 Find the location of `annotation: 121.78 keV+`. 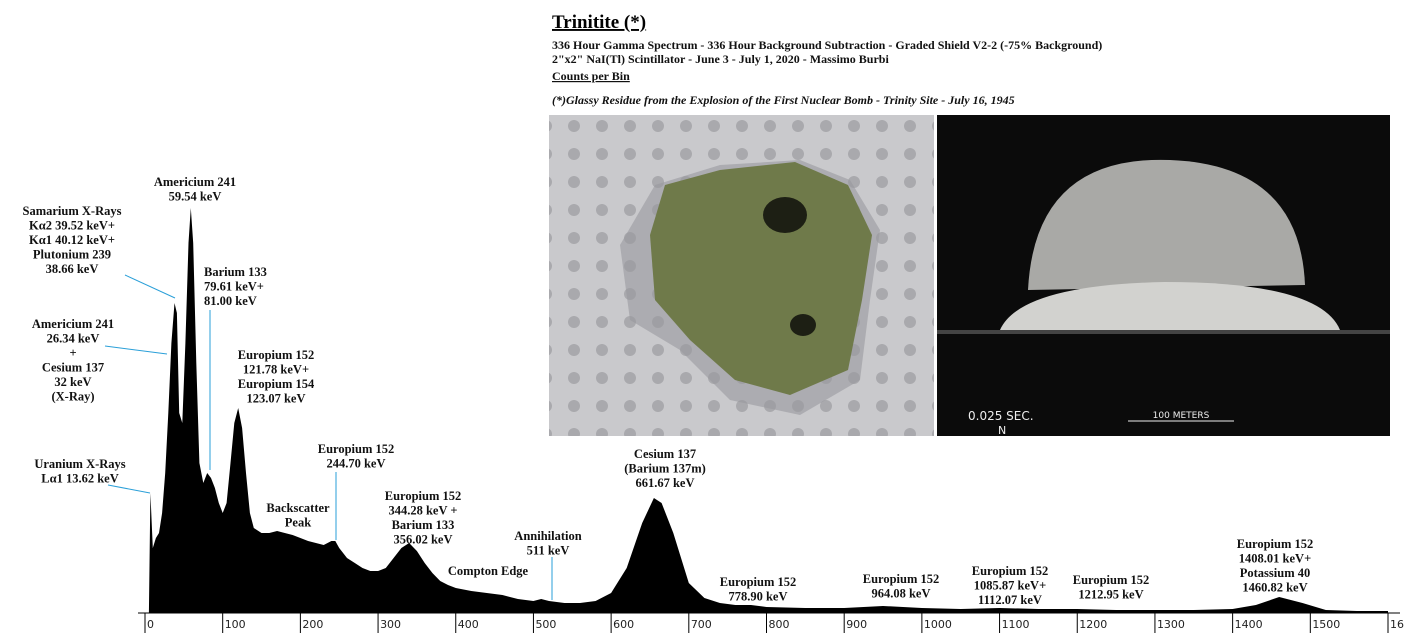

annotation: 121.78 keV+ is located at coordinates (276, 370).